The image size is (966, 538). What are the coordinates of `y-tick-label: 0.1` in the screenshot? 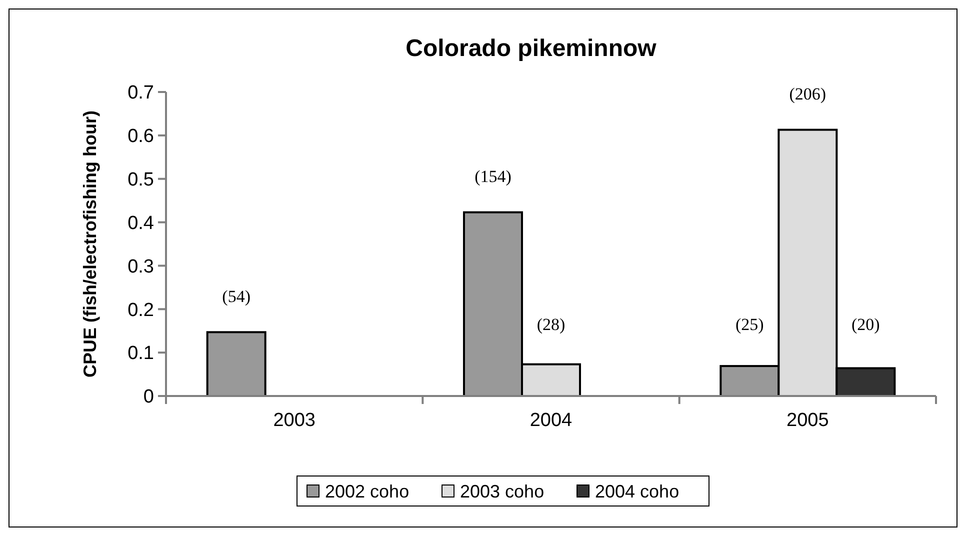 It's located at (141, 353).